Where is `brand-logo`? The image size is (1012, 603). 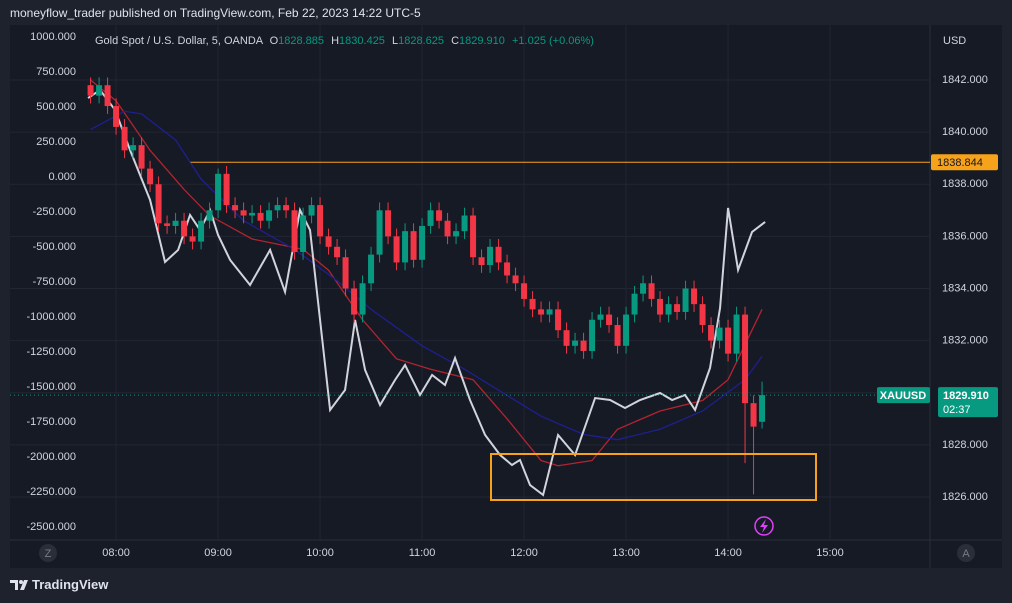
brand-logo is located at coordinates (19, 584).